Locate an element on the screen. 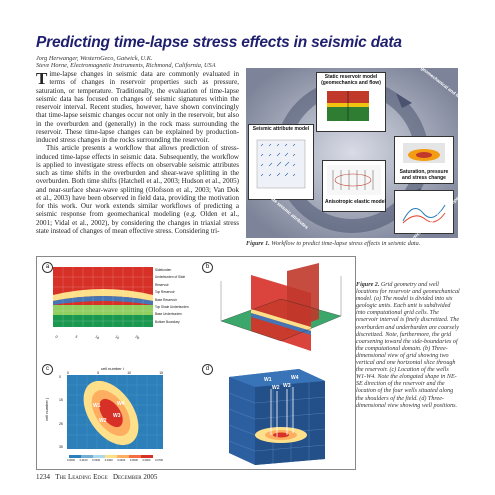 The image size is (495, 495). panel-d-label: d is located at coordinates (207, 369).